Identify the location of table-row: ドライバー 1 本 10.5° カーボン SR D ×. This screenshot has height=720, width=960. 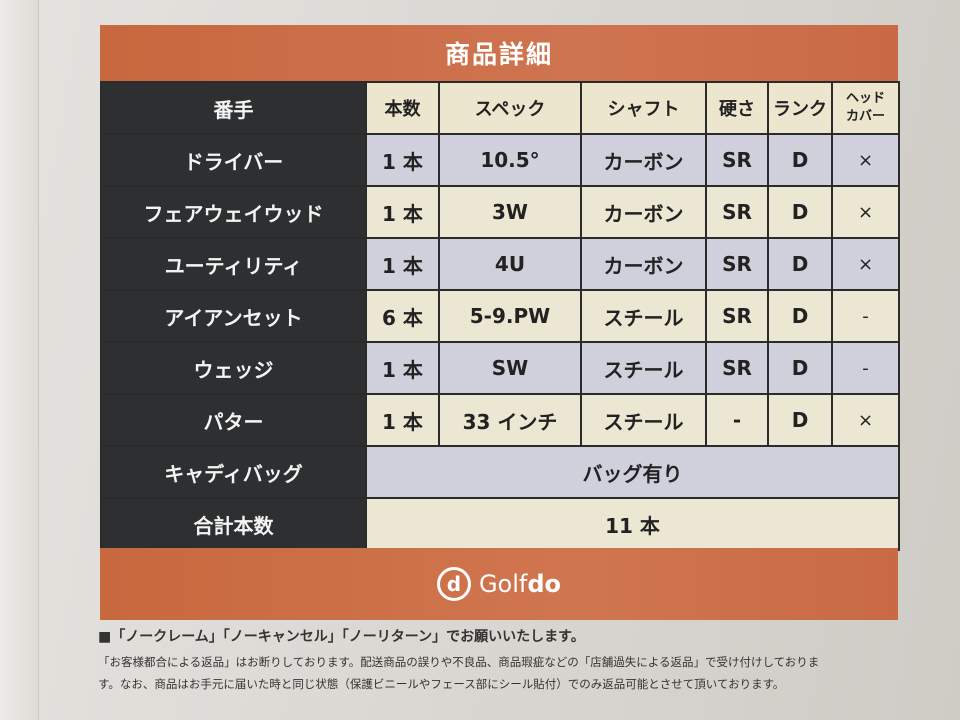
(500, 160).